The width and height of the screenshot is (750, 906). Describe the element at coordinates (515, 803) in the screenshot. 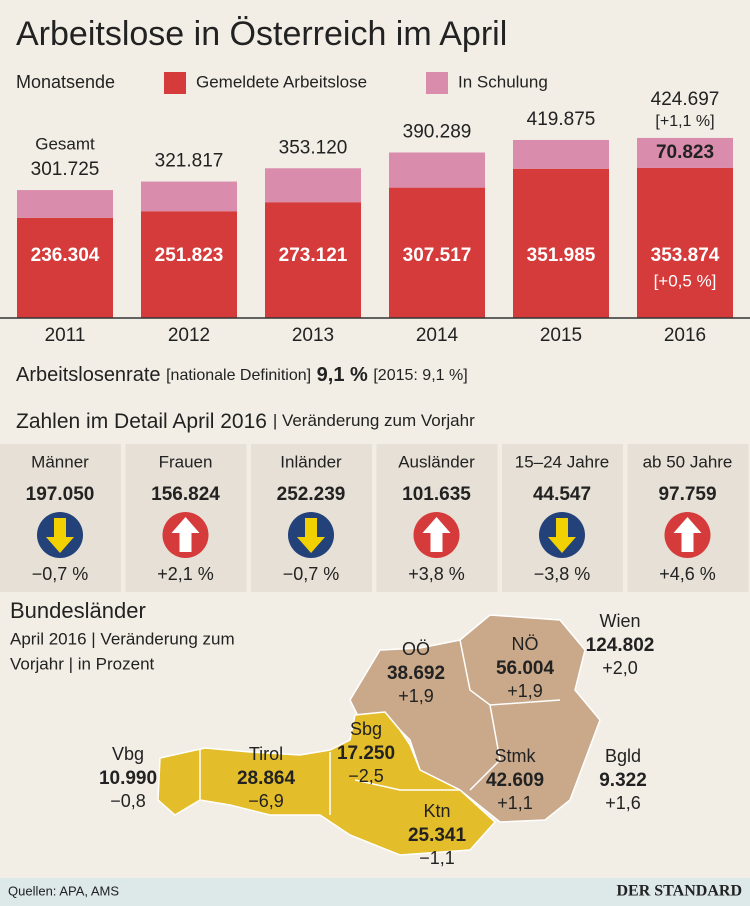

I see `region-change: +1,1` at that location.